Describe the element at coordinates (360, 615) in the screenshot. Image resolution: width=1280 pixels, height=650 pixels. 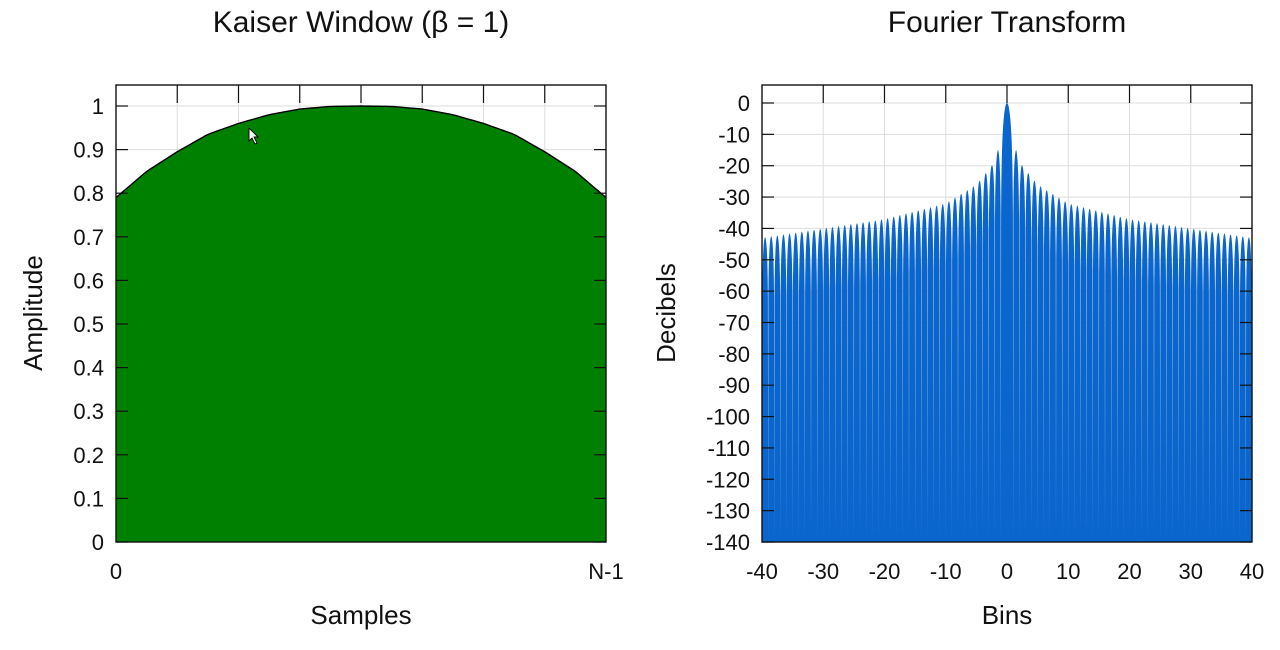
I see `kaiser-x-axis-label: Samples` at that location.